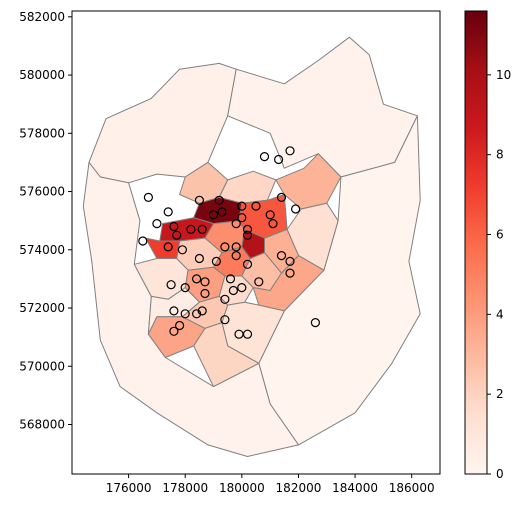 The width and height of the screenshot is (523, 508). I want to click on colorbar: 0 2 4 6 8 10, so click(487, 245).